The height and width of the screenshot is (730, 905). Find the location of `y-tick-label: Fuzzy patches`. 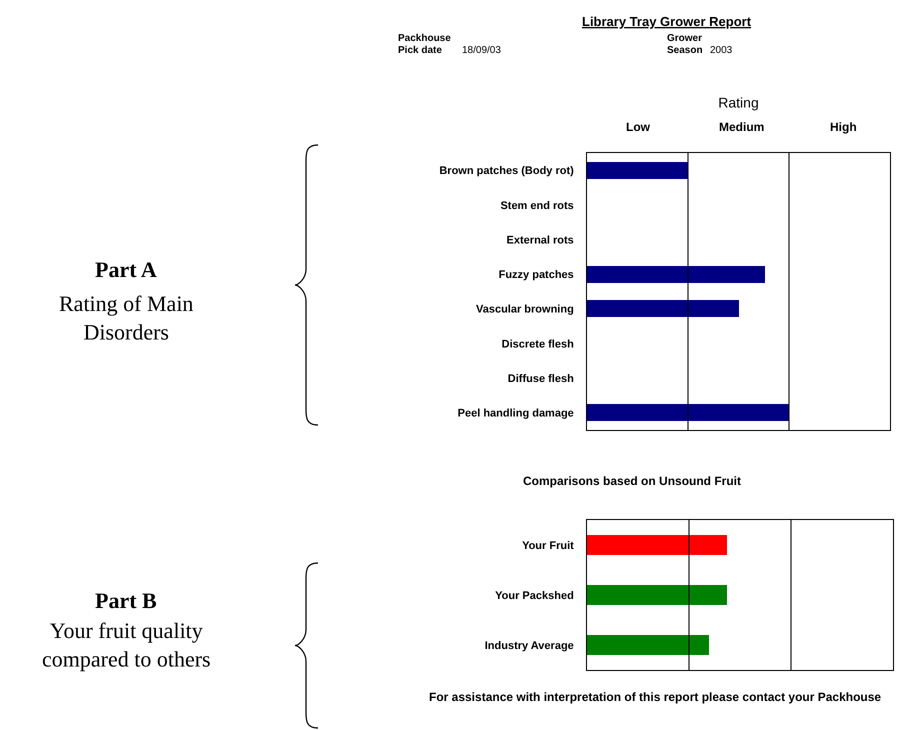

y-tick-label: Fuzzy patches is located at coordinates (536, 275).